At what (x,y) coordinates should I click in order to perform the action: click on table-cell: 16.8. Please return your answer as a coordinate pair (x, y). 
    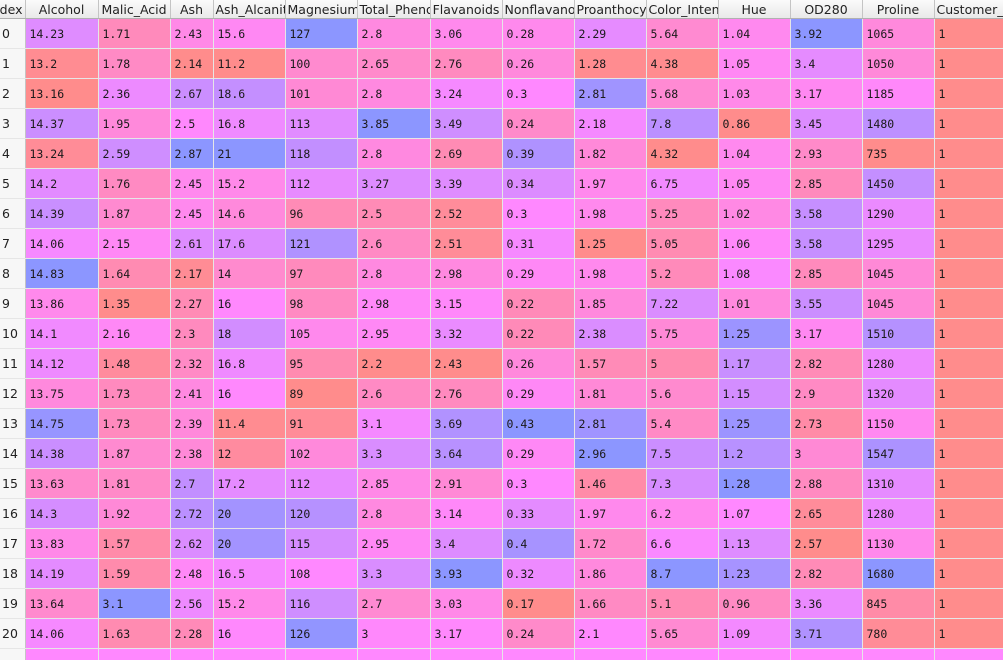
    Looking at the image, I should click on (249, 363).